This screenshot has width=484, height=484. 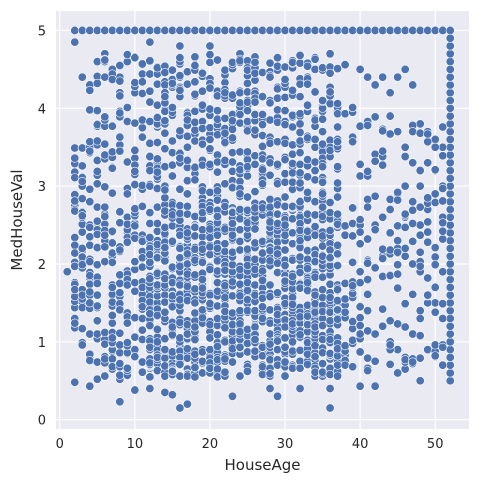 I want to click on x-tick-label: 10, so click(x=135, y=444).